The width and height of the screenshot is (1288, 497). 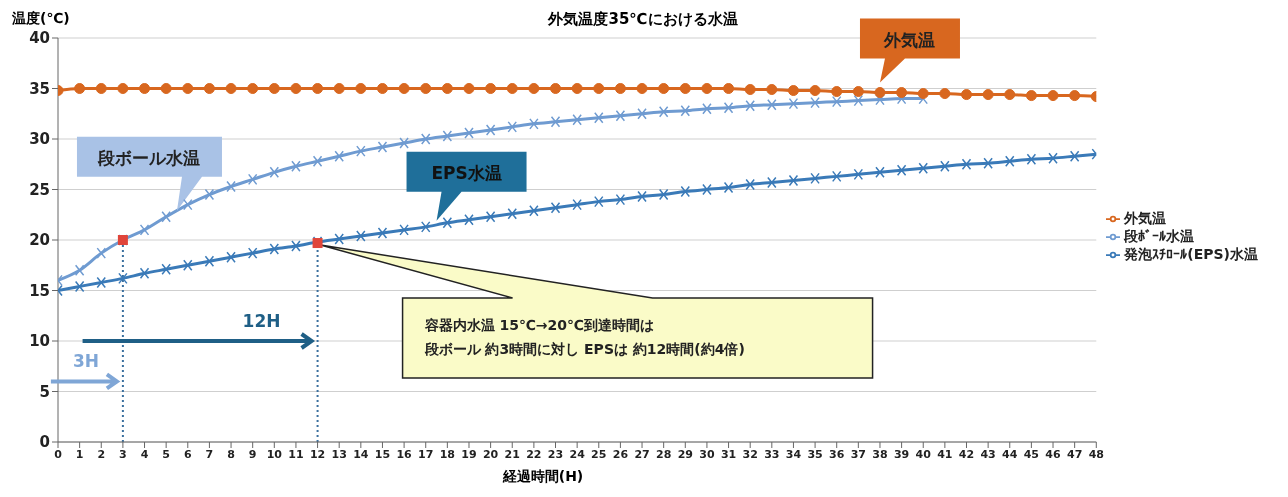 What do you see at coordinates (44, 391) in the screenshot?
I see `y-tick-label: 5` at bounding box center [44, 391].